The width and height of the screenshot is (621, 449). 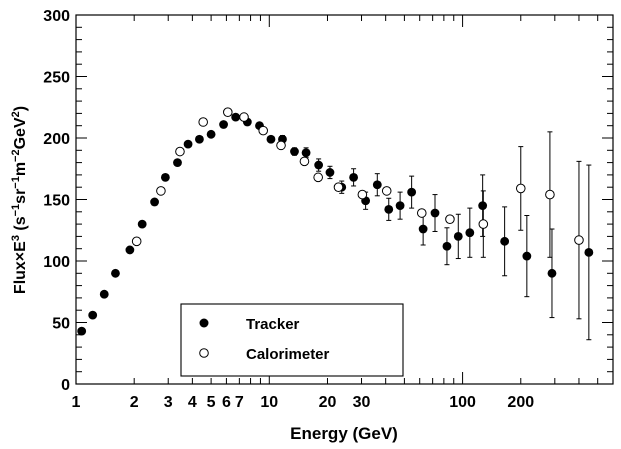 What do you see at coordinates (56, 78) in the screenshot?
I see `y-tick-label: 250` at bounding box center [56, 78].